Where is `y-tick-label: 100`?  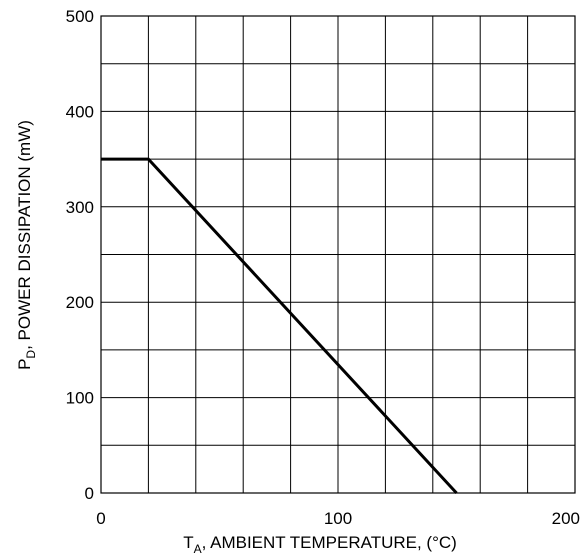 y-tick-label: 100 is located at coordinates (80, 398).